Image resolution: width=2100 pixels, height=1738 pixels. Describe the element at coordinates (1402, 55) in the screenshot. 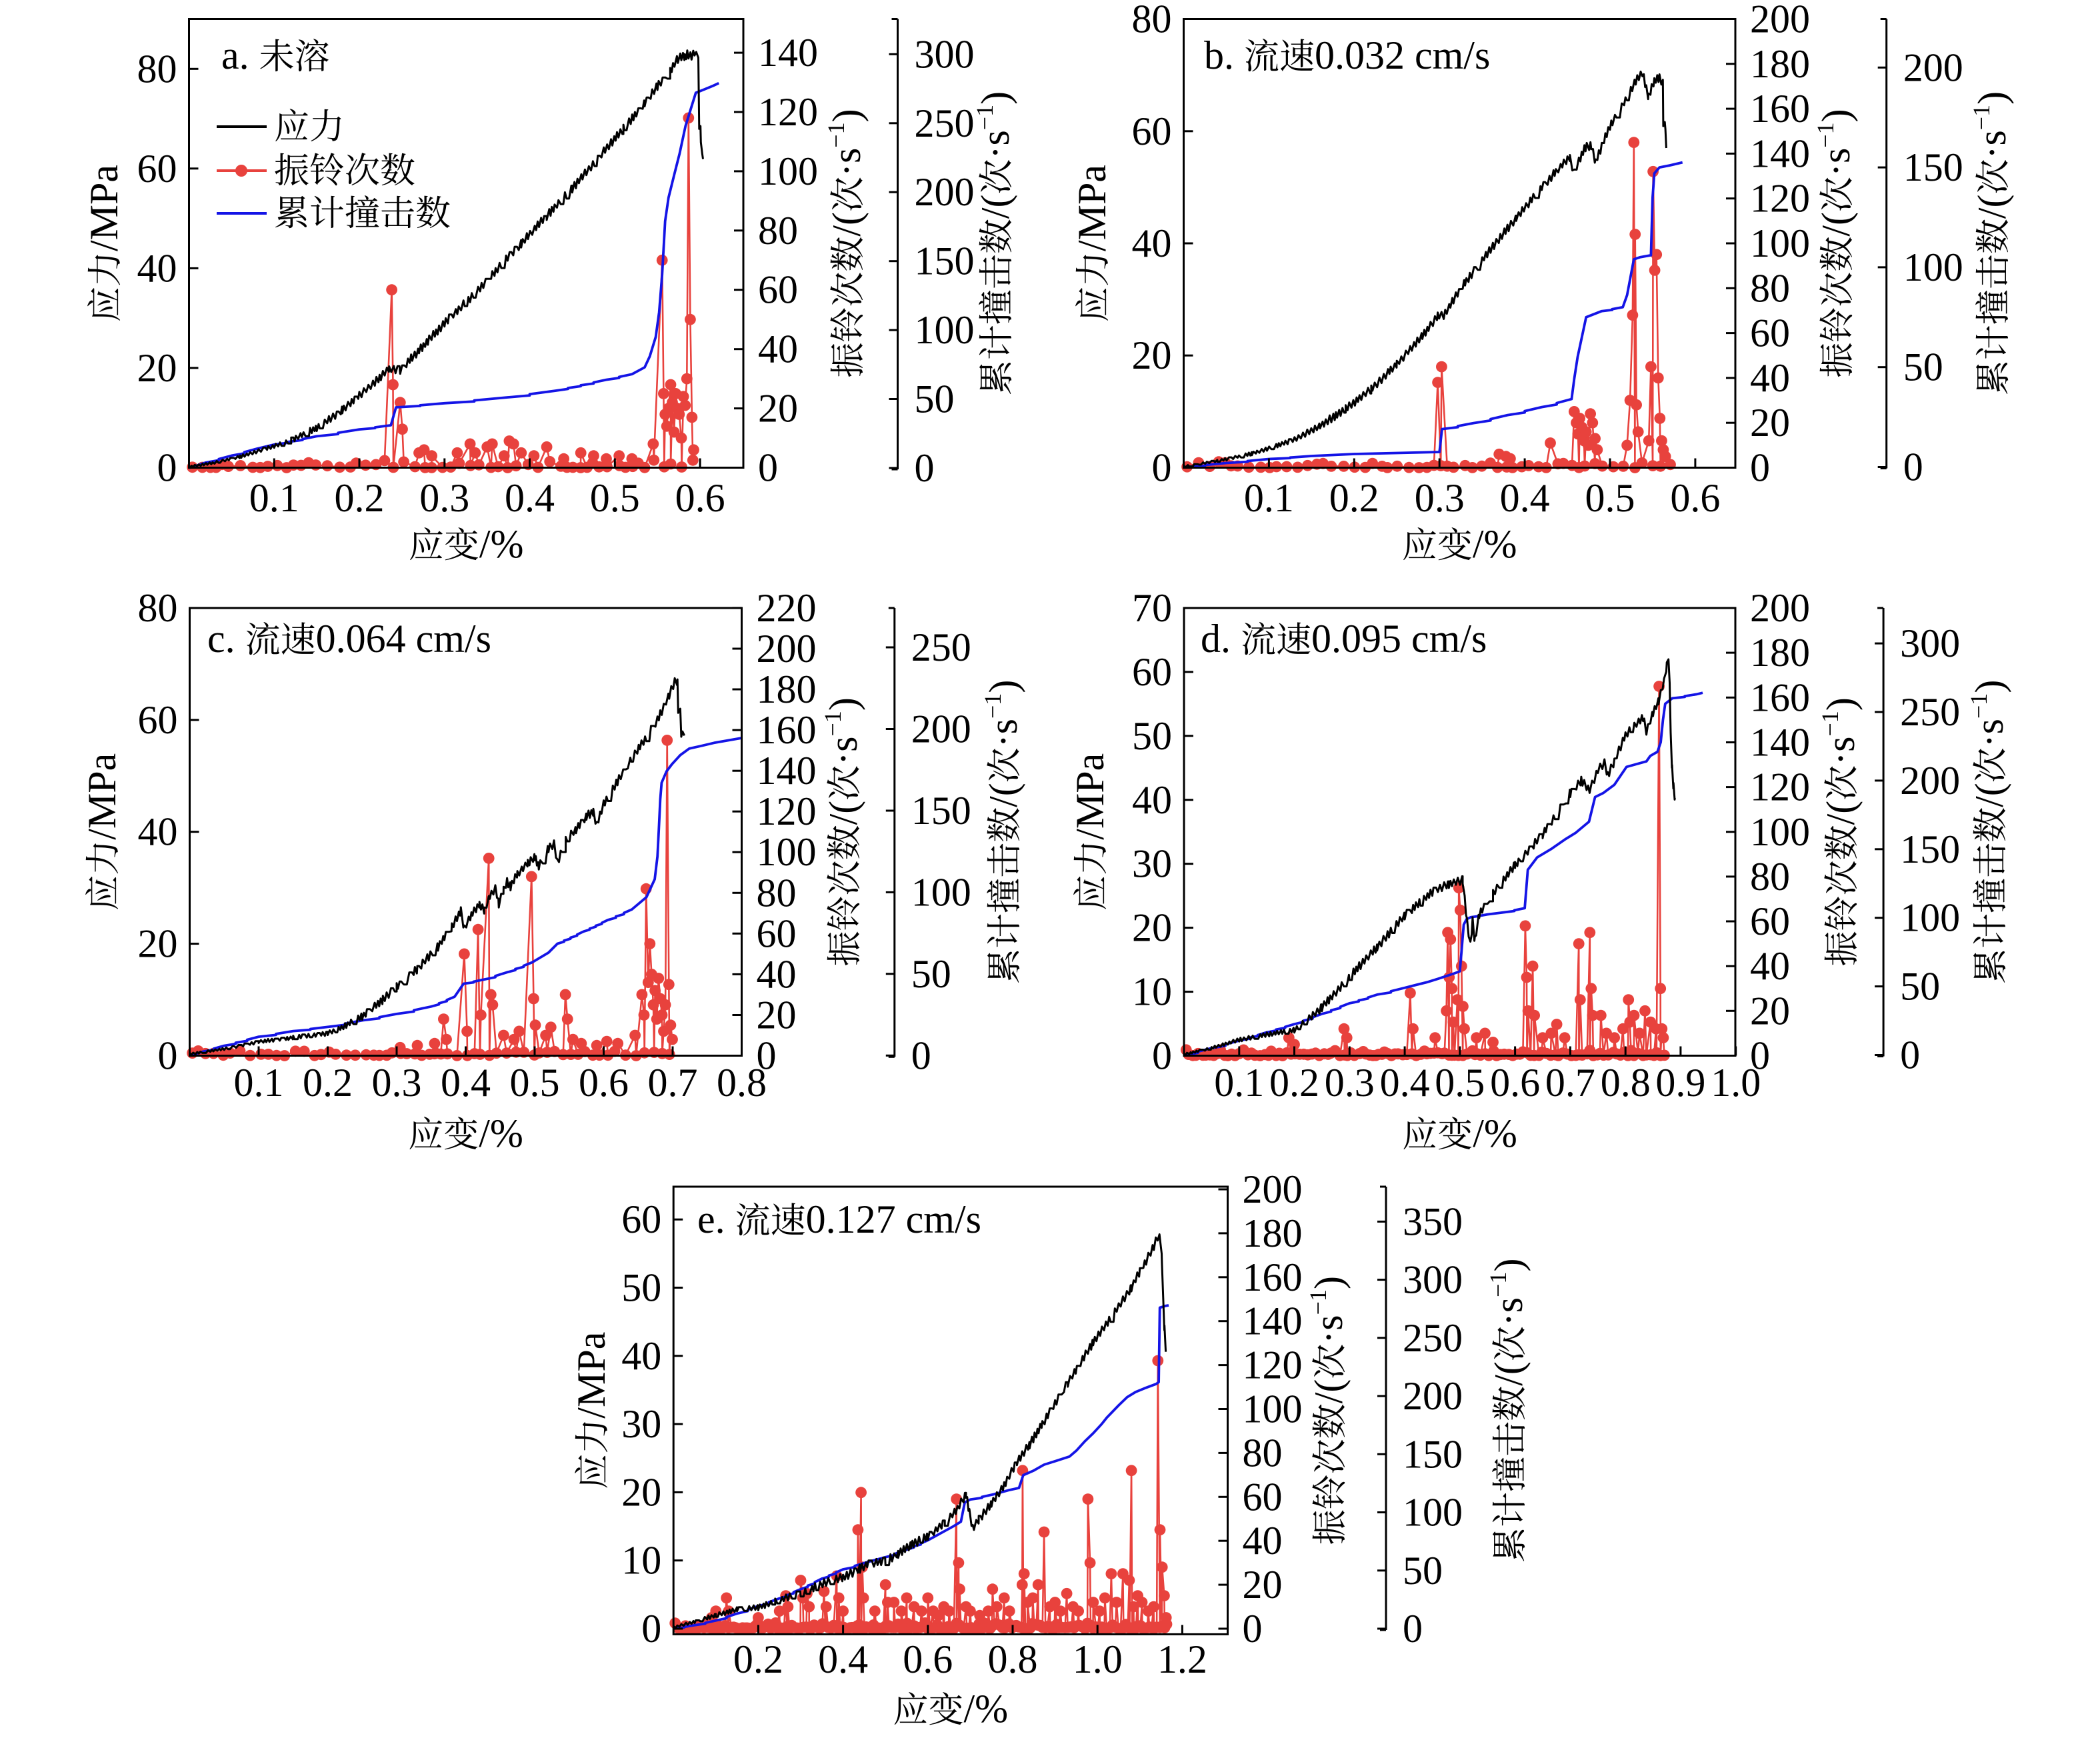

I see `svg-text: 0.032 cm/s` at that location.